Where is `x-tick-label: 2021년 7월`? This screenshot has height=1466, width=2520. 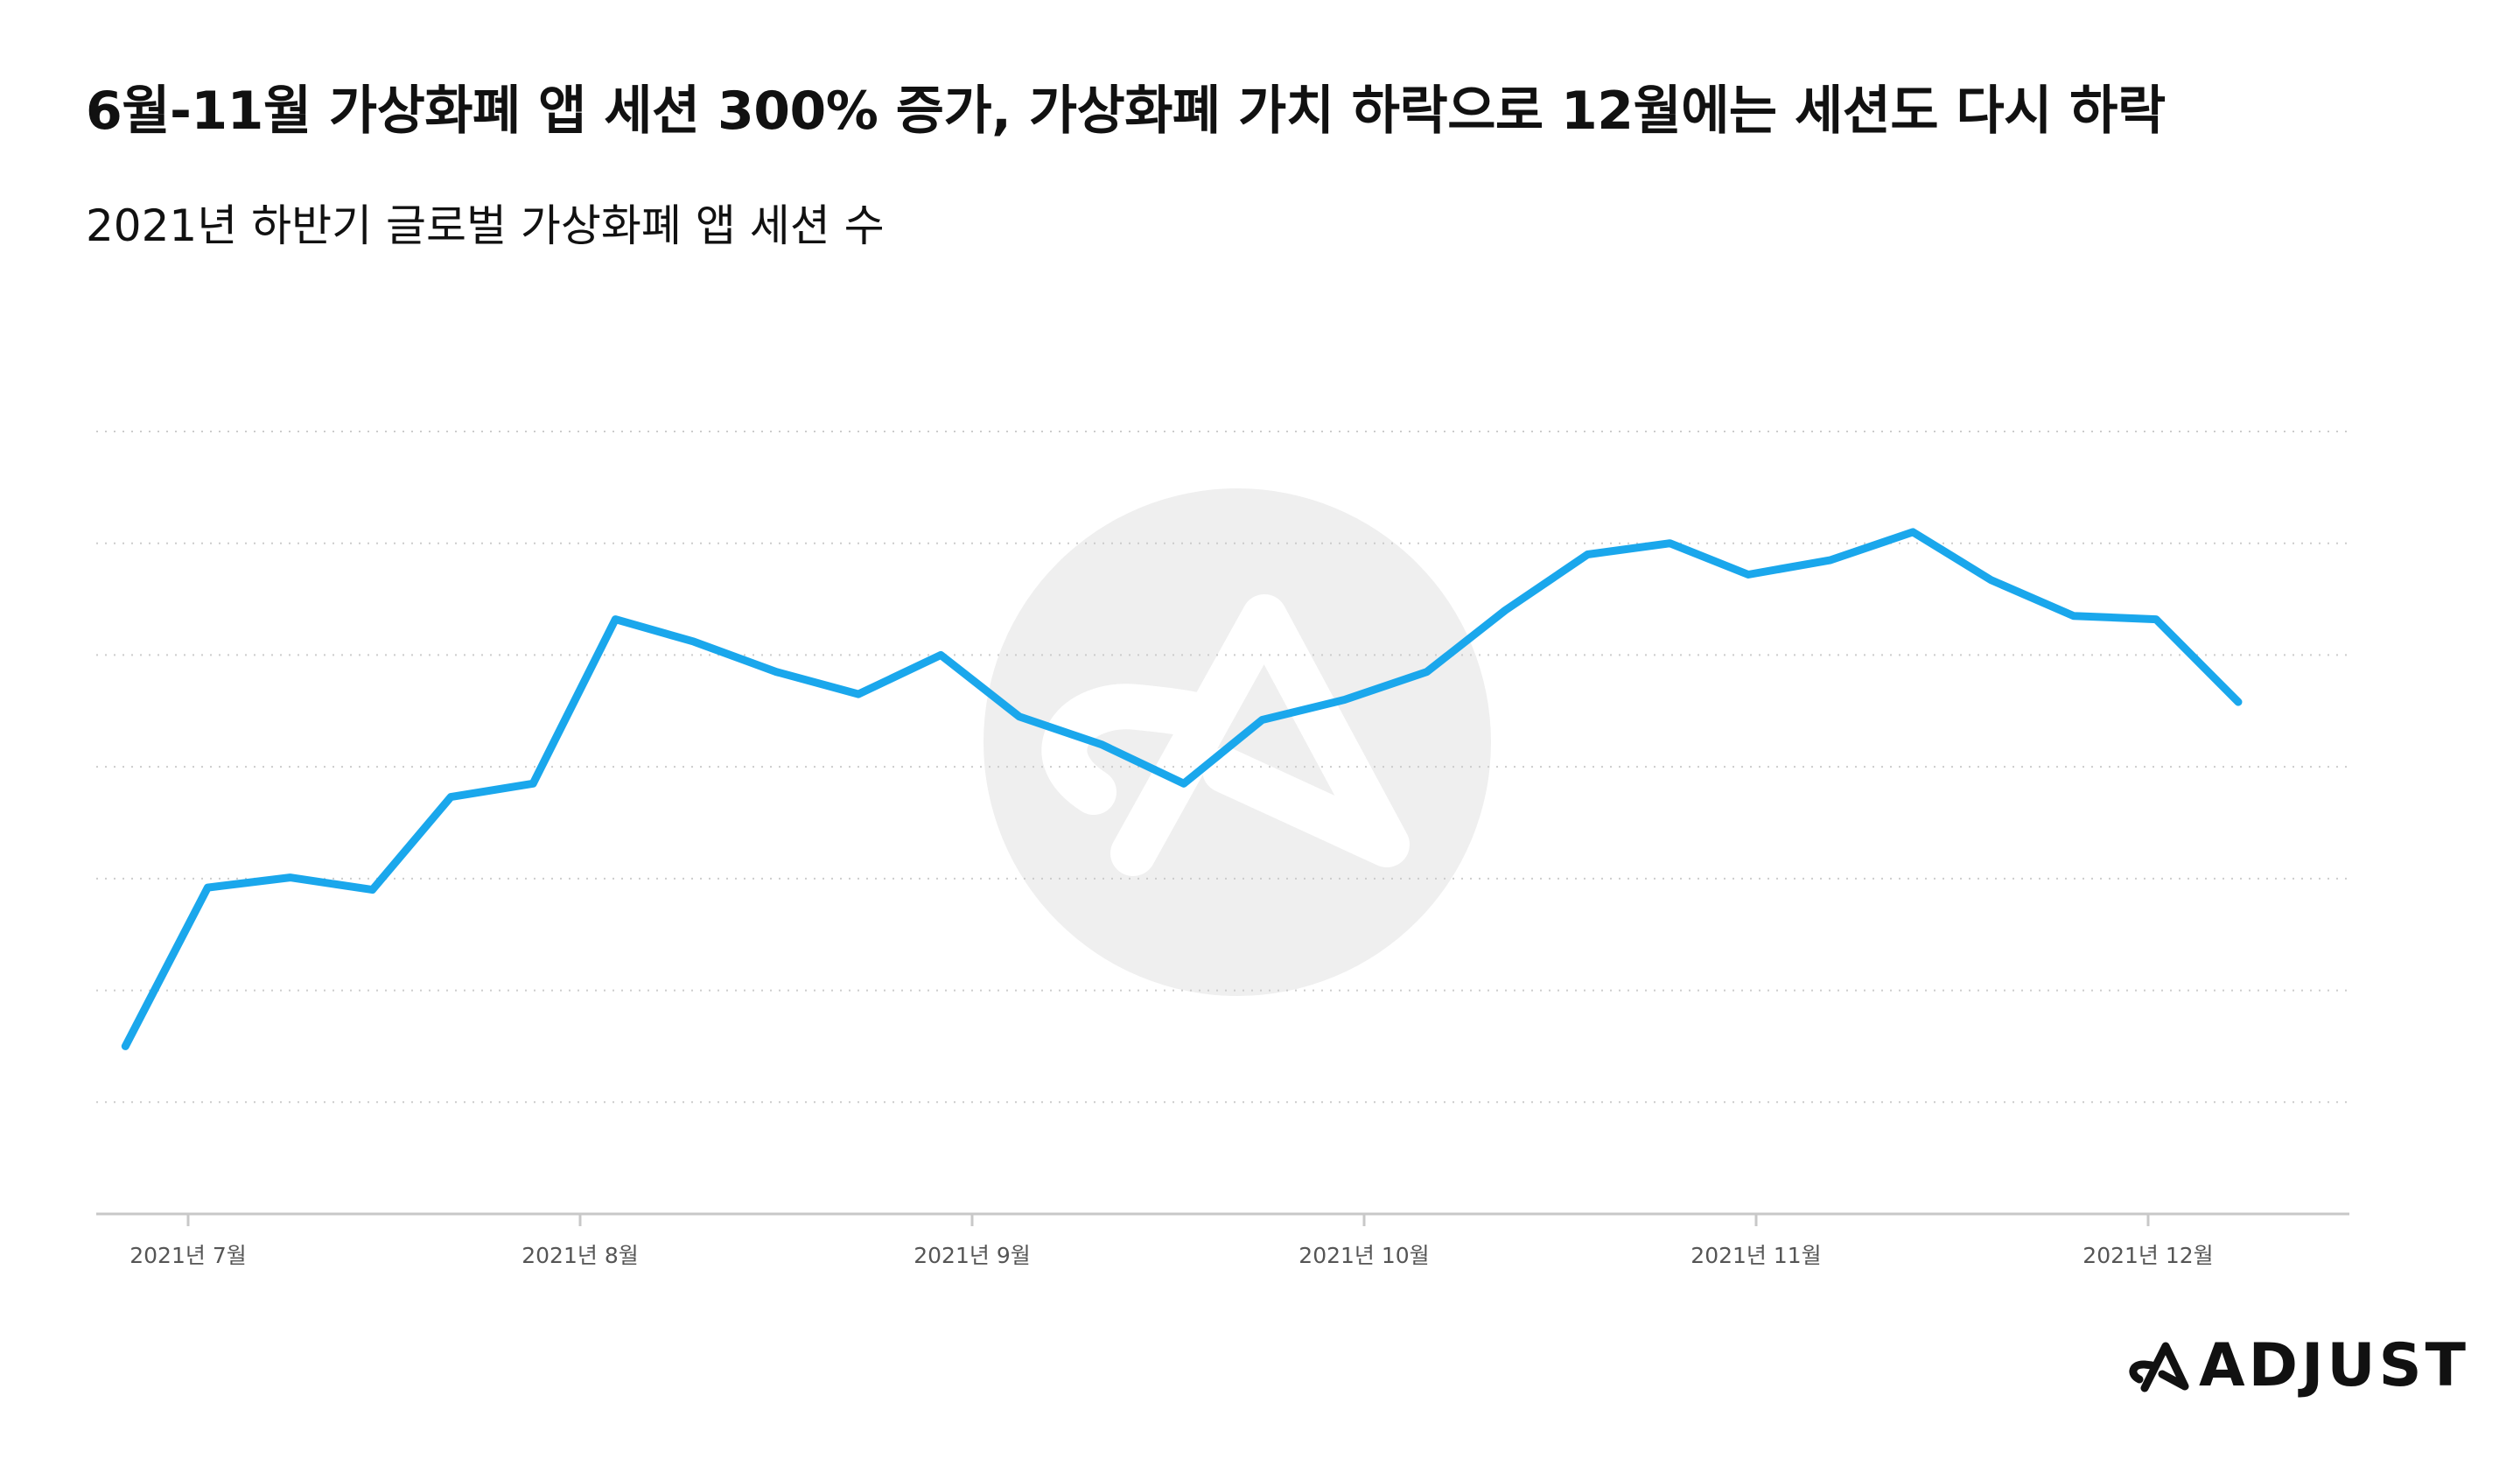 x-tick-label: 2021년 7월 is located at coordinates (188, 1255).